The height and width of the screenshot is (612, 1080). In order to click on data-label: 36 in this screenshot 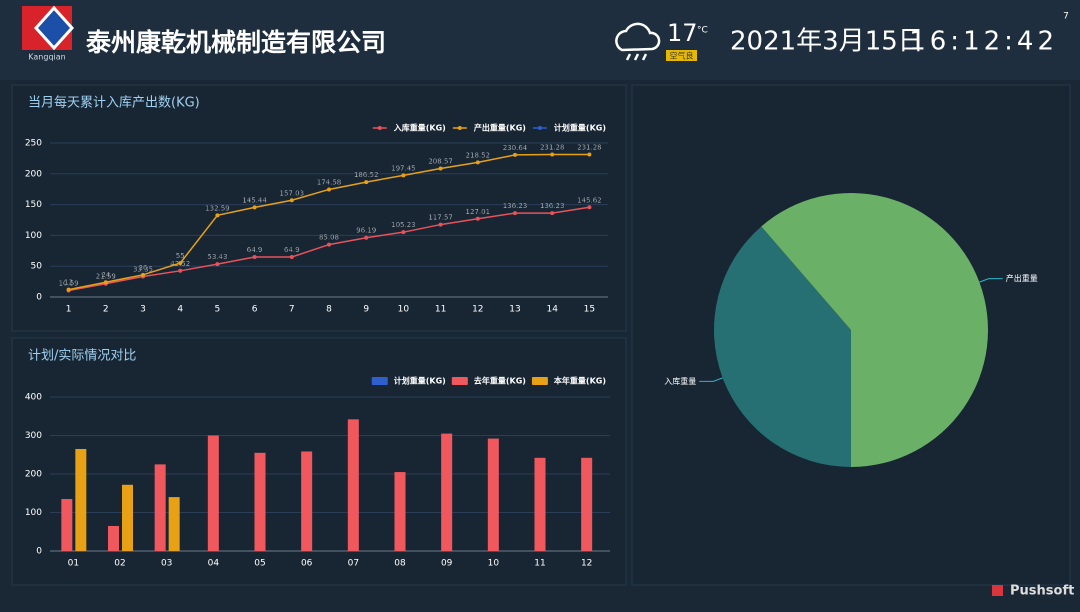, I will do `click(143, 268)`.